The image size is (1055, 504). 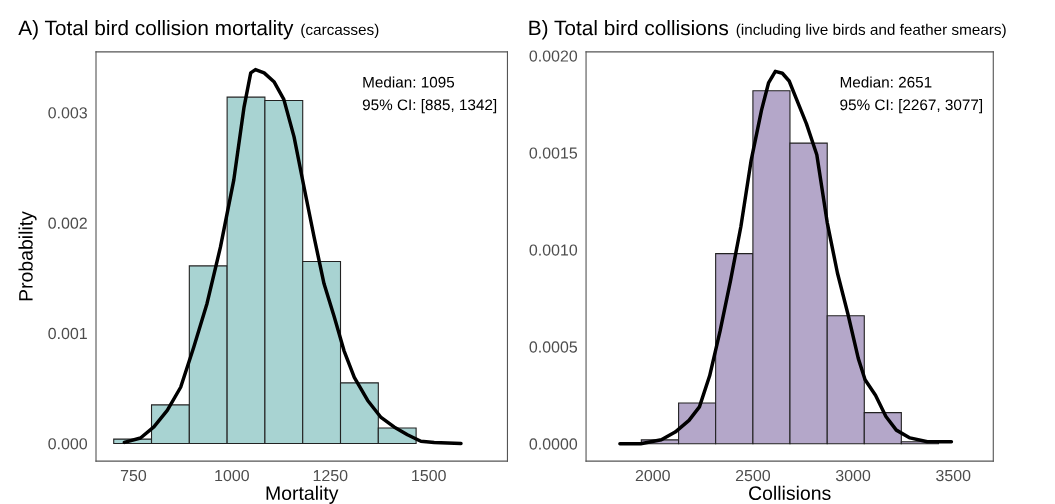 I want to click on y-tick-label: 0.001, so click(x=67, y=333).